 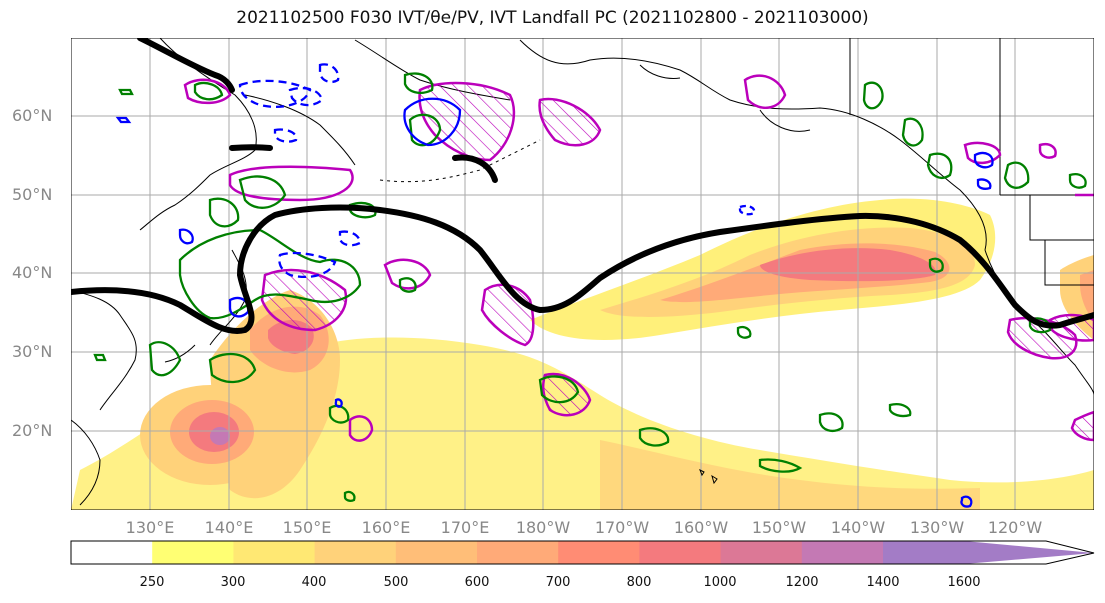 I want to click on colorbar-label-600: 600, so click(x=477, y=582).